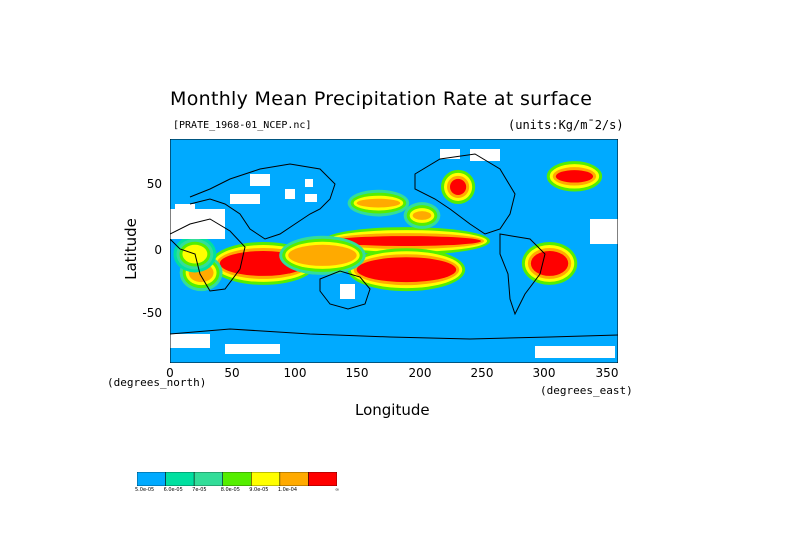 This screenshot has height=558, width=789. What do you see at coordinates (154, 184) in the screenshot?
I see `y-tick-label: 50` at bounding box center [154, 184].